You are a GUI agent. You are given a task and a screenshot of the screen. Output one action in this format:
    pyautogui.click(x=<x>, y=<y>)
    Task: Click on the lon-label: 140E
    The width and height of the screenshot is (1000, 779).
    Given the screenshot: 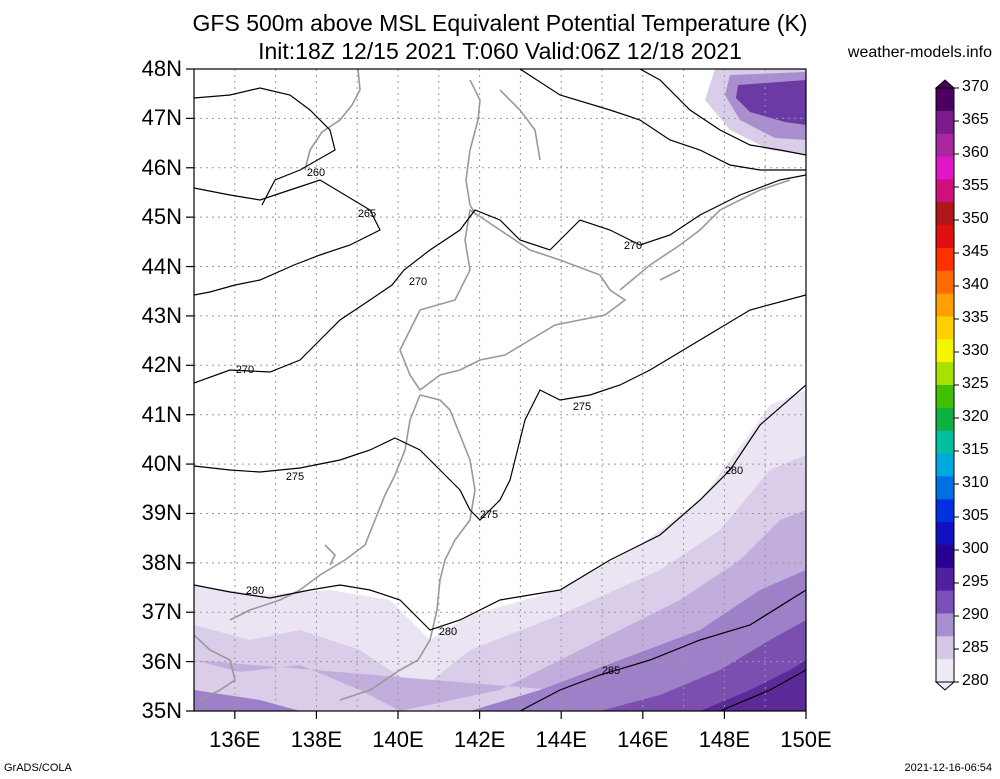 What is the action you would take?
    pyautogui.click(x=398, y=739)
    